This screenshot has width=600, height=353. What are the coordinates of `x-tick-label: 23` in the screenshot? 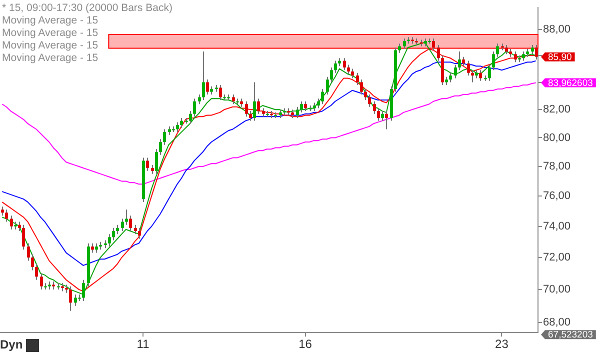 It's located at (502, 344).